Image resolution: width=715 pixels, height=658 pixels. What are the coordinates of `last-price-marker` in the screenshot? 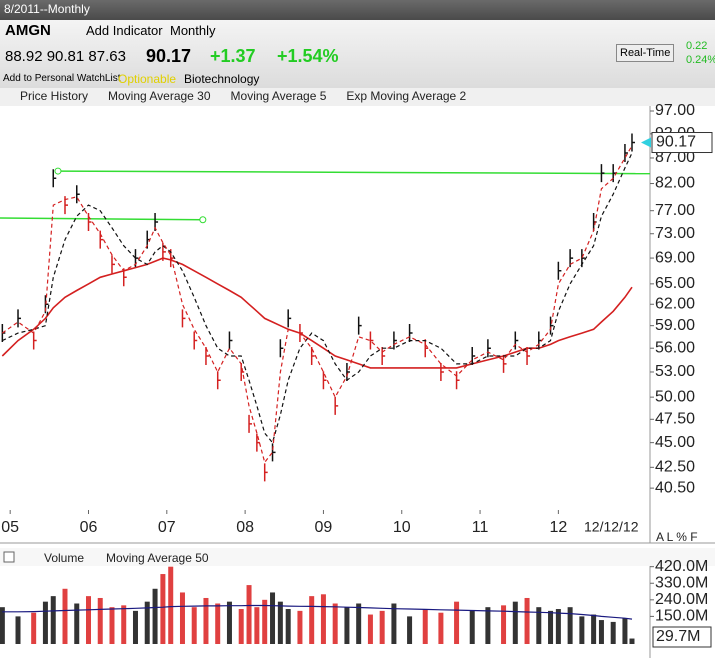 It's located at (646, 142).